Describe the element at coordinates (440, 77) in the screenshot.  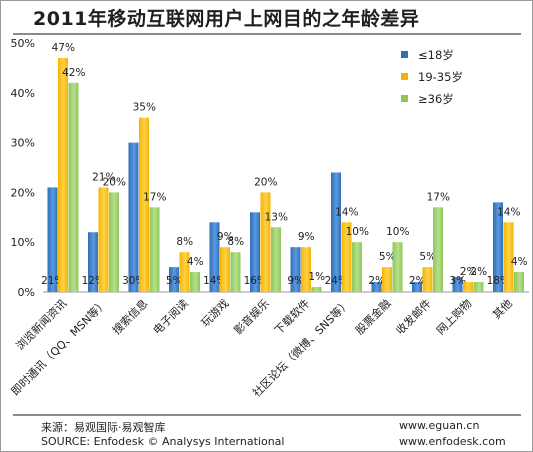
I see `legend-label: 19-35岁` at that location.